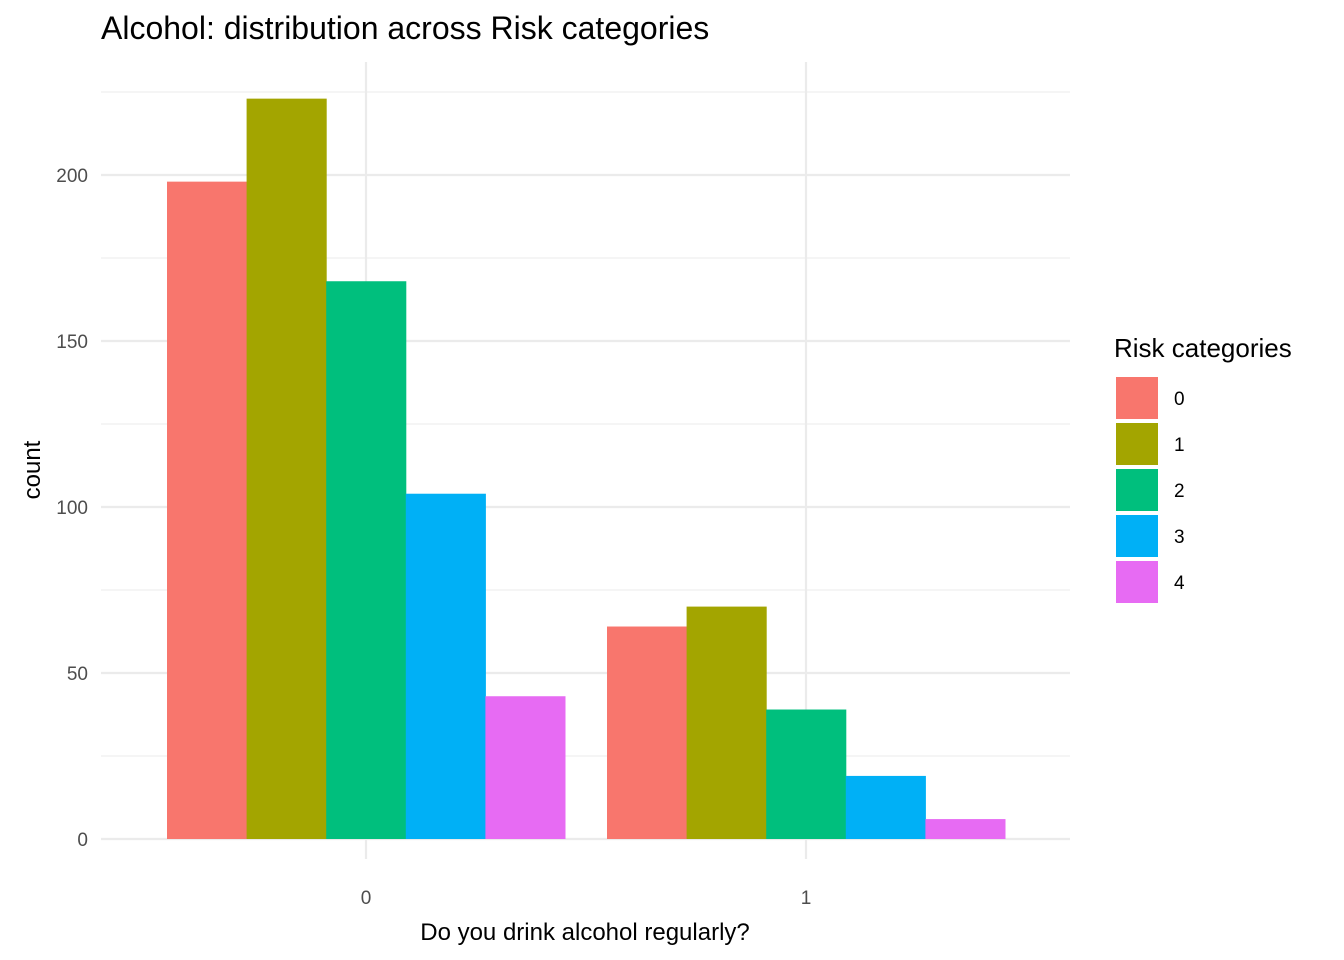  I want to click on x-tick-label: 0, so click(366, 898).